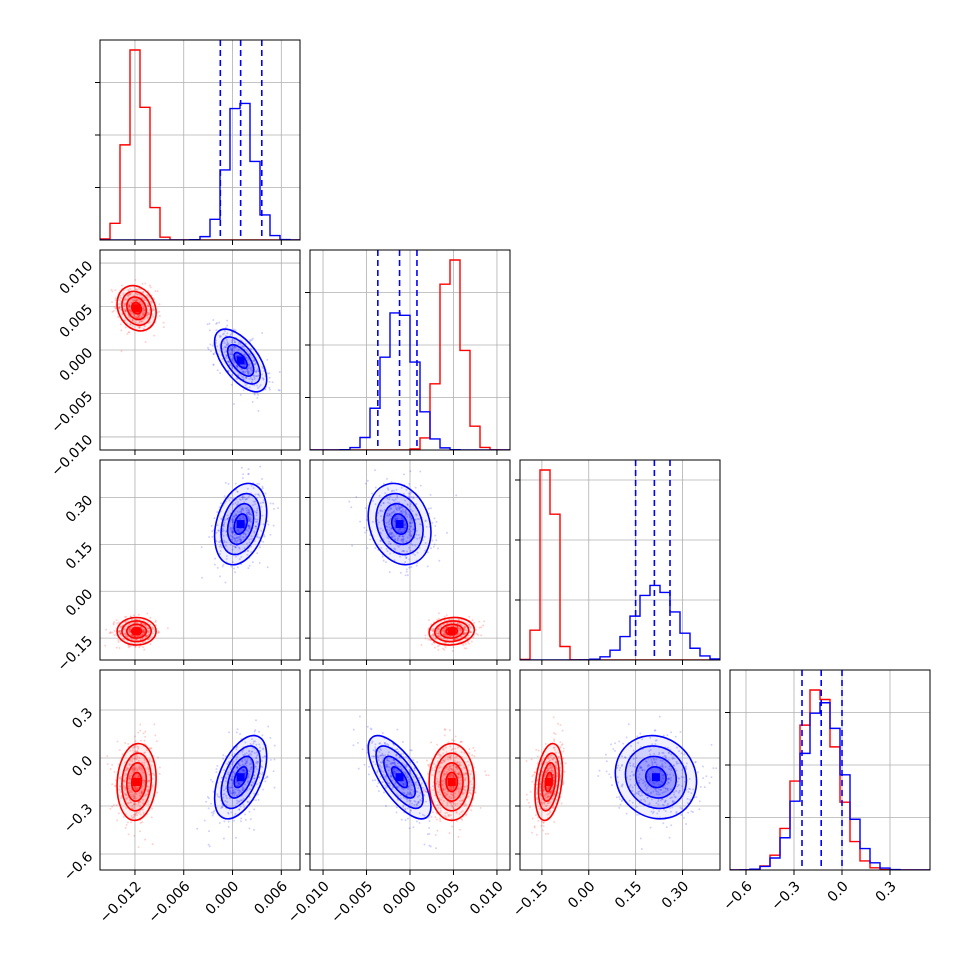  What do you see at coordinates (136, 782) in the screenshot?
I see `contour-line` at bounding box center [136, 782].